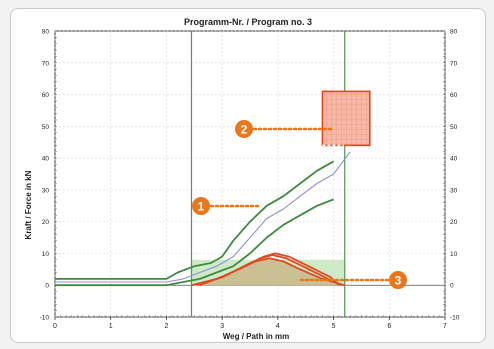 The image size is (494, 349). What do you see at coordinates (166, 326) in the screenshot?
I see `x-tick-label: 2` at bounding box center [166, 326].